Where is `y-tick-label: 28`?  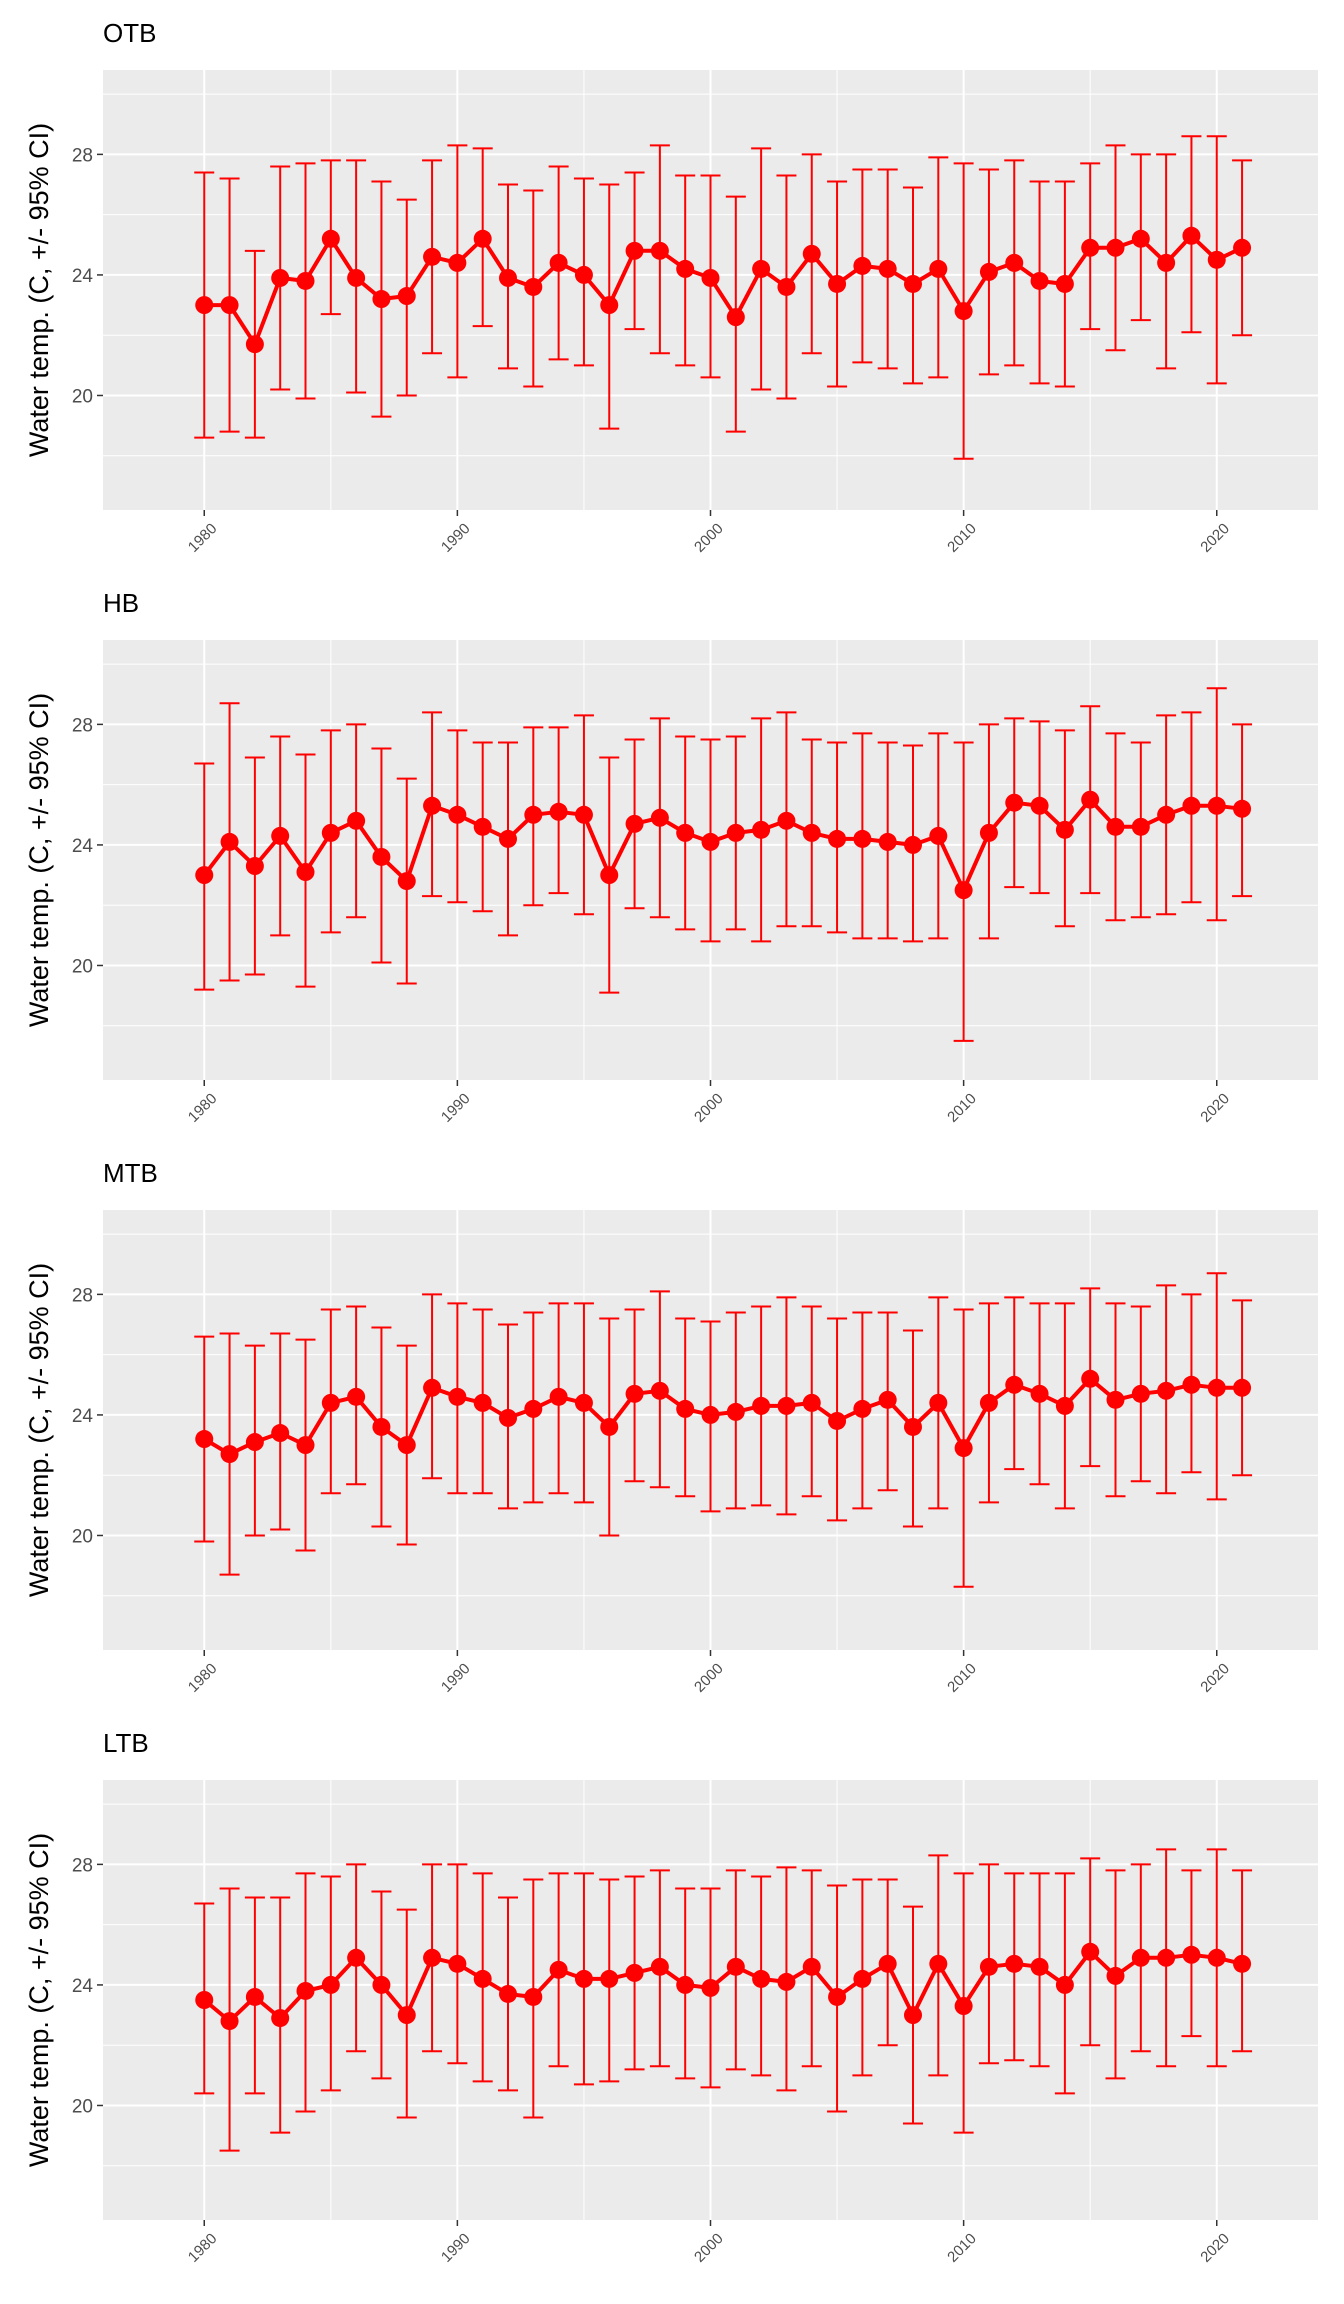
y-tick-label: 28 is located at coordinates (82, 155).